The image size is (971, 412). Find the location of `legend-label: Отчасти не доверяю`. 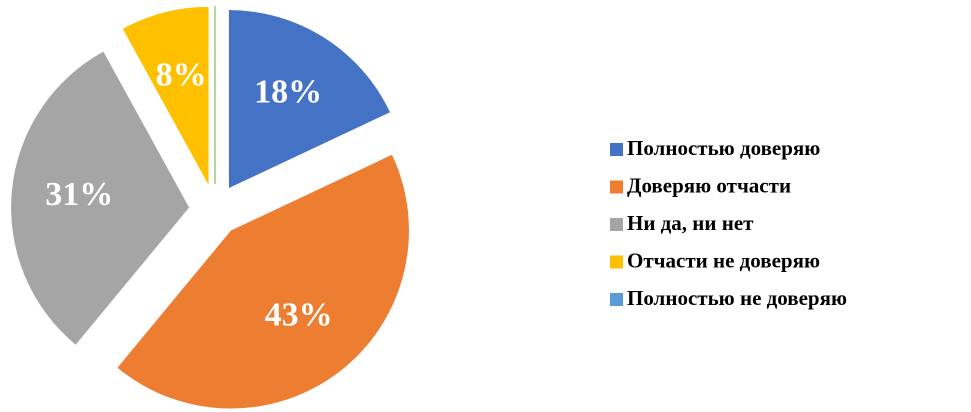

legend-label: Отчасти не доверяю is located at coordinates (723, 260).